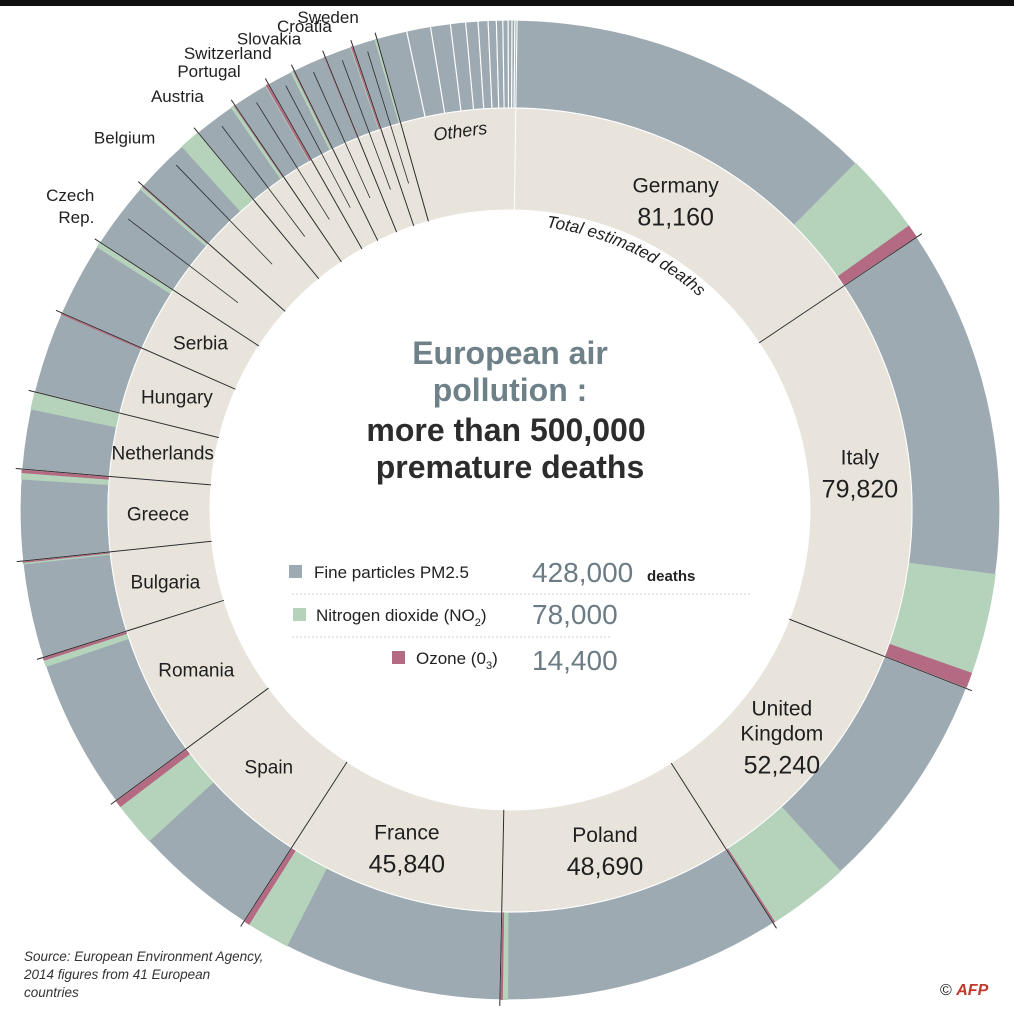 The height and width of the screenshot is (1014, 1014). Describe the element at coordinates (505, 955) in the screenshot. I see `no2-segment-poland` at that location.